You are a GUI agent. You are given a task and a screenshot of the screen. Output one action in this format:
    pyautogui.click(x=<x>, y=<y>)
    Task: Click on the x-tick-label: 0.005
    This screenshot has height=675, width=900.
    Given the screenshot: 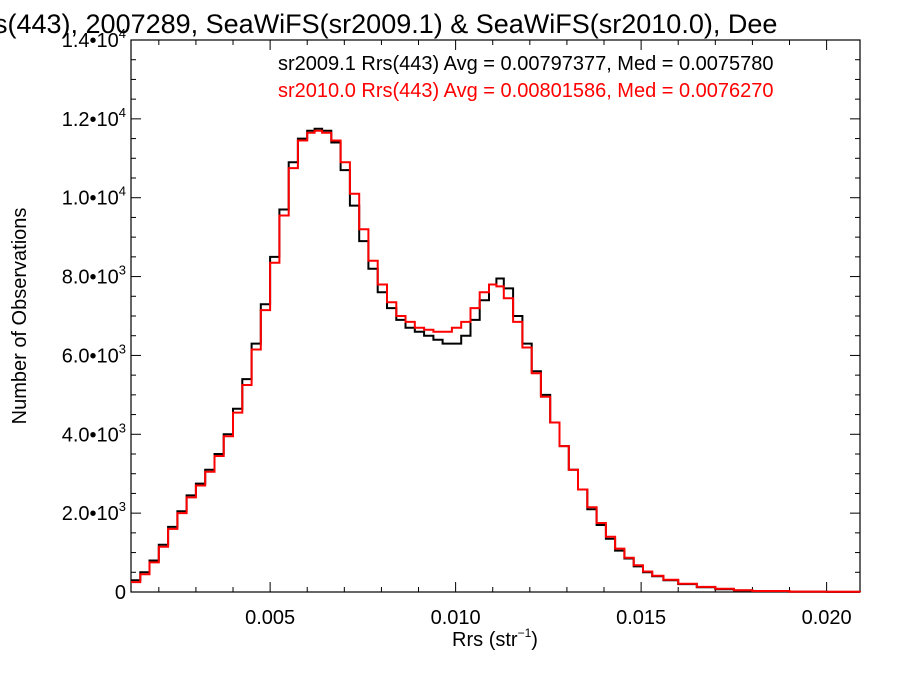 What is the action you would take?
    pyautogui.click(x=270, y=618)
    